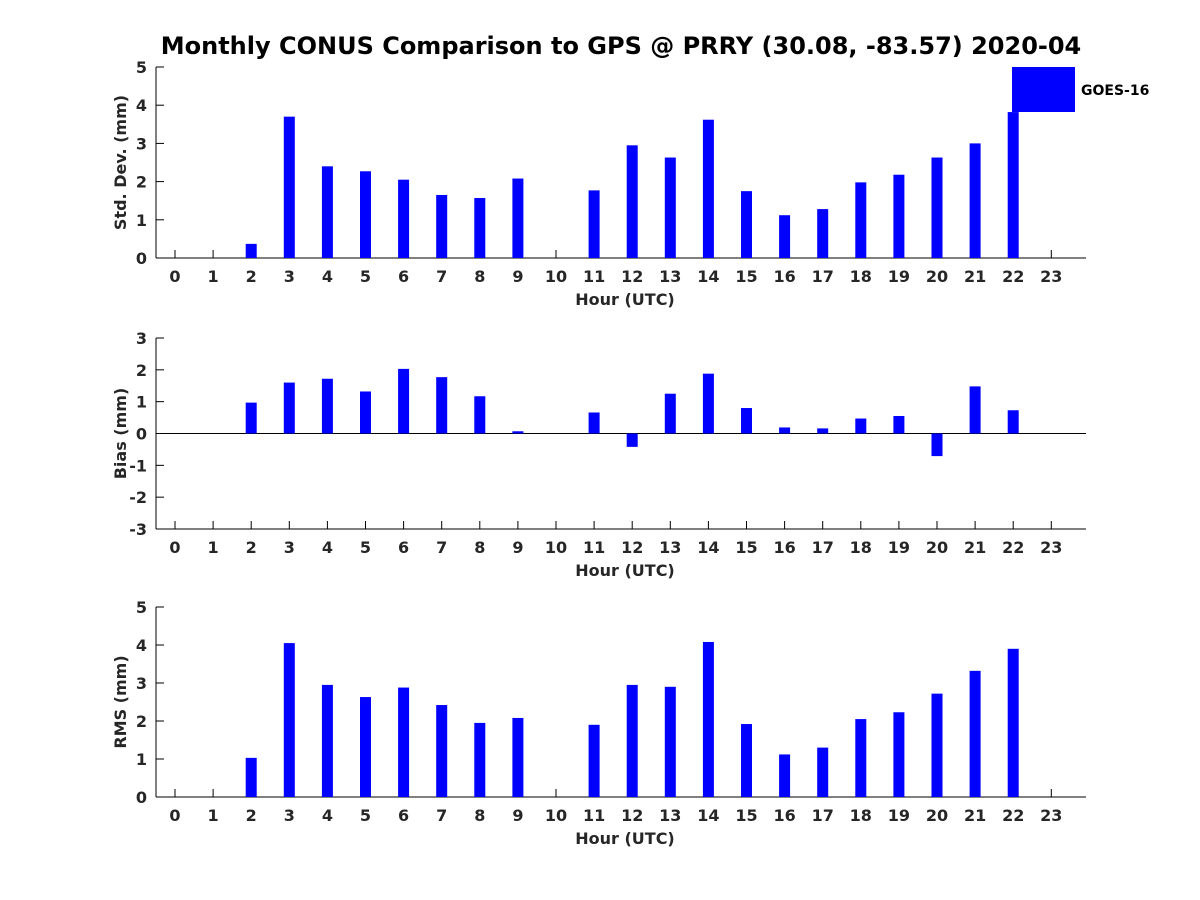 This screenshot has height=900, width=1200. What do you see at coordinates (1013, 547) in the screenshot?
I see `x-tick-label: 22` at bounding box center [1013, 547].